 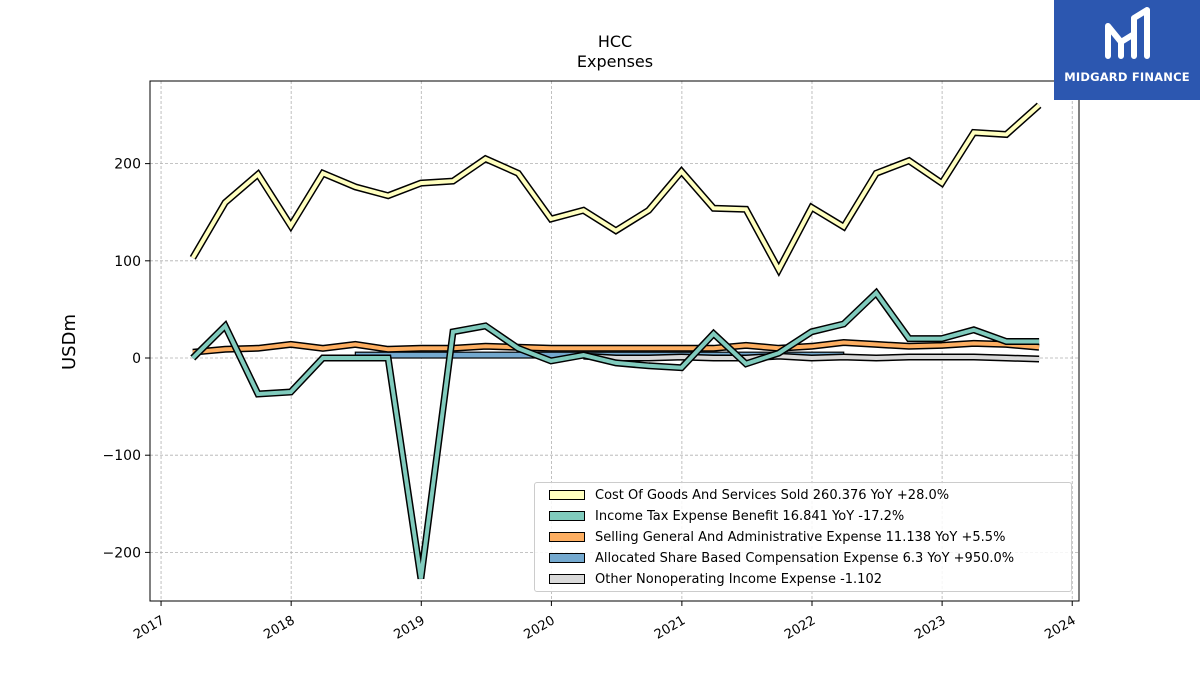 I want to click on y-tick-label: −100, so click(x=122, y=456).